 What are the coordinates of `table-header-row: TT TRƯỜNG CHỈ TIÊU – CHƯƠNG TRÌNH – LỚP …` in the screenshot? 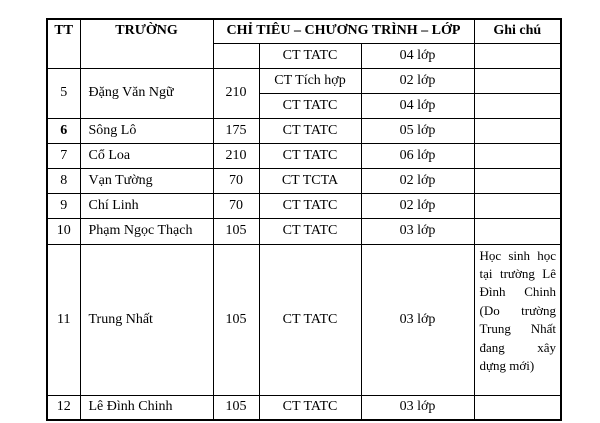 It's located at (304, 43).